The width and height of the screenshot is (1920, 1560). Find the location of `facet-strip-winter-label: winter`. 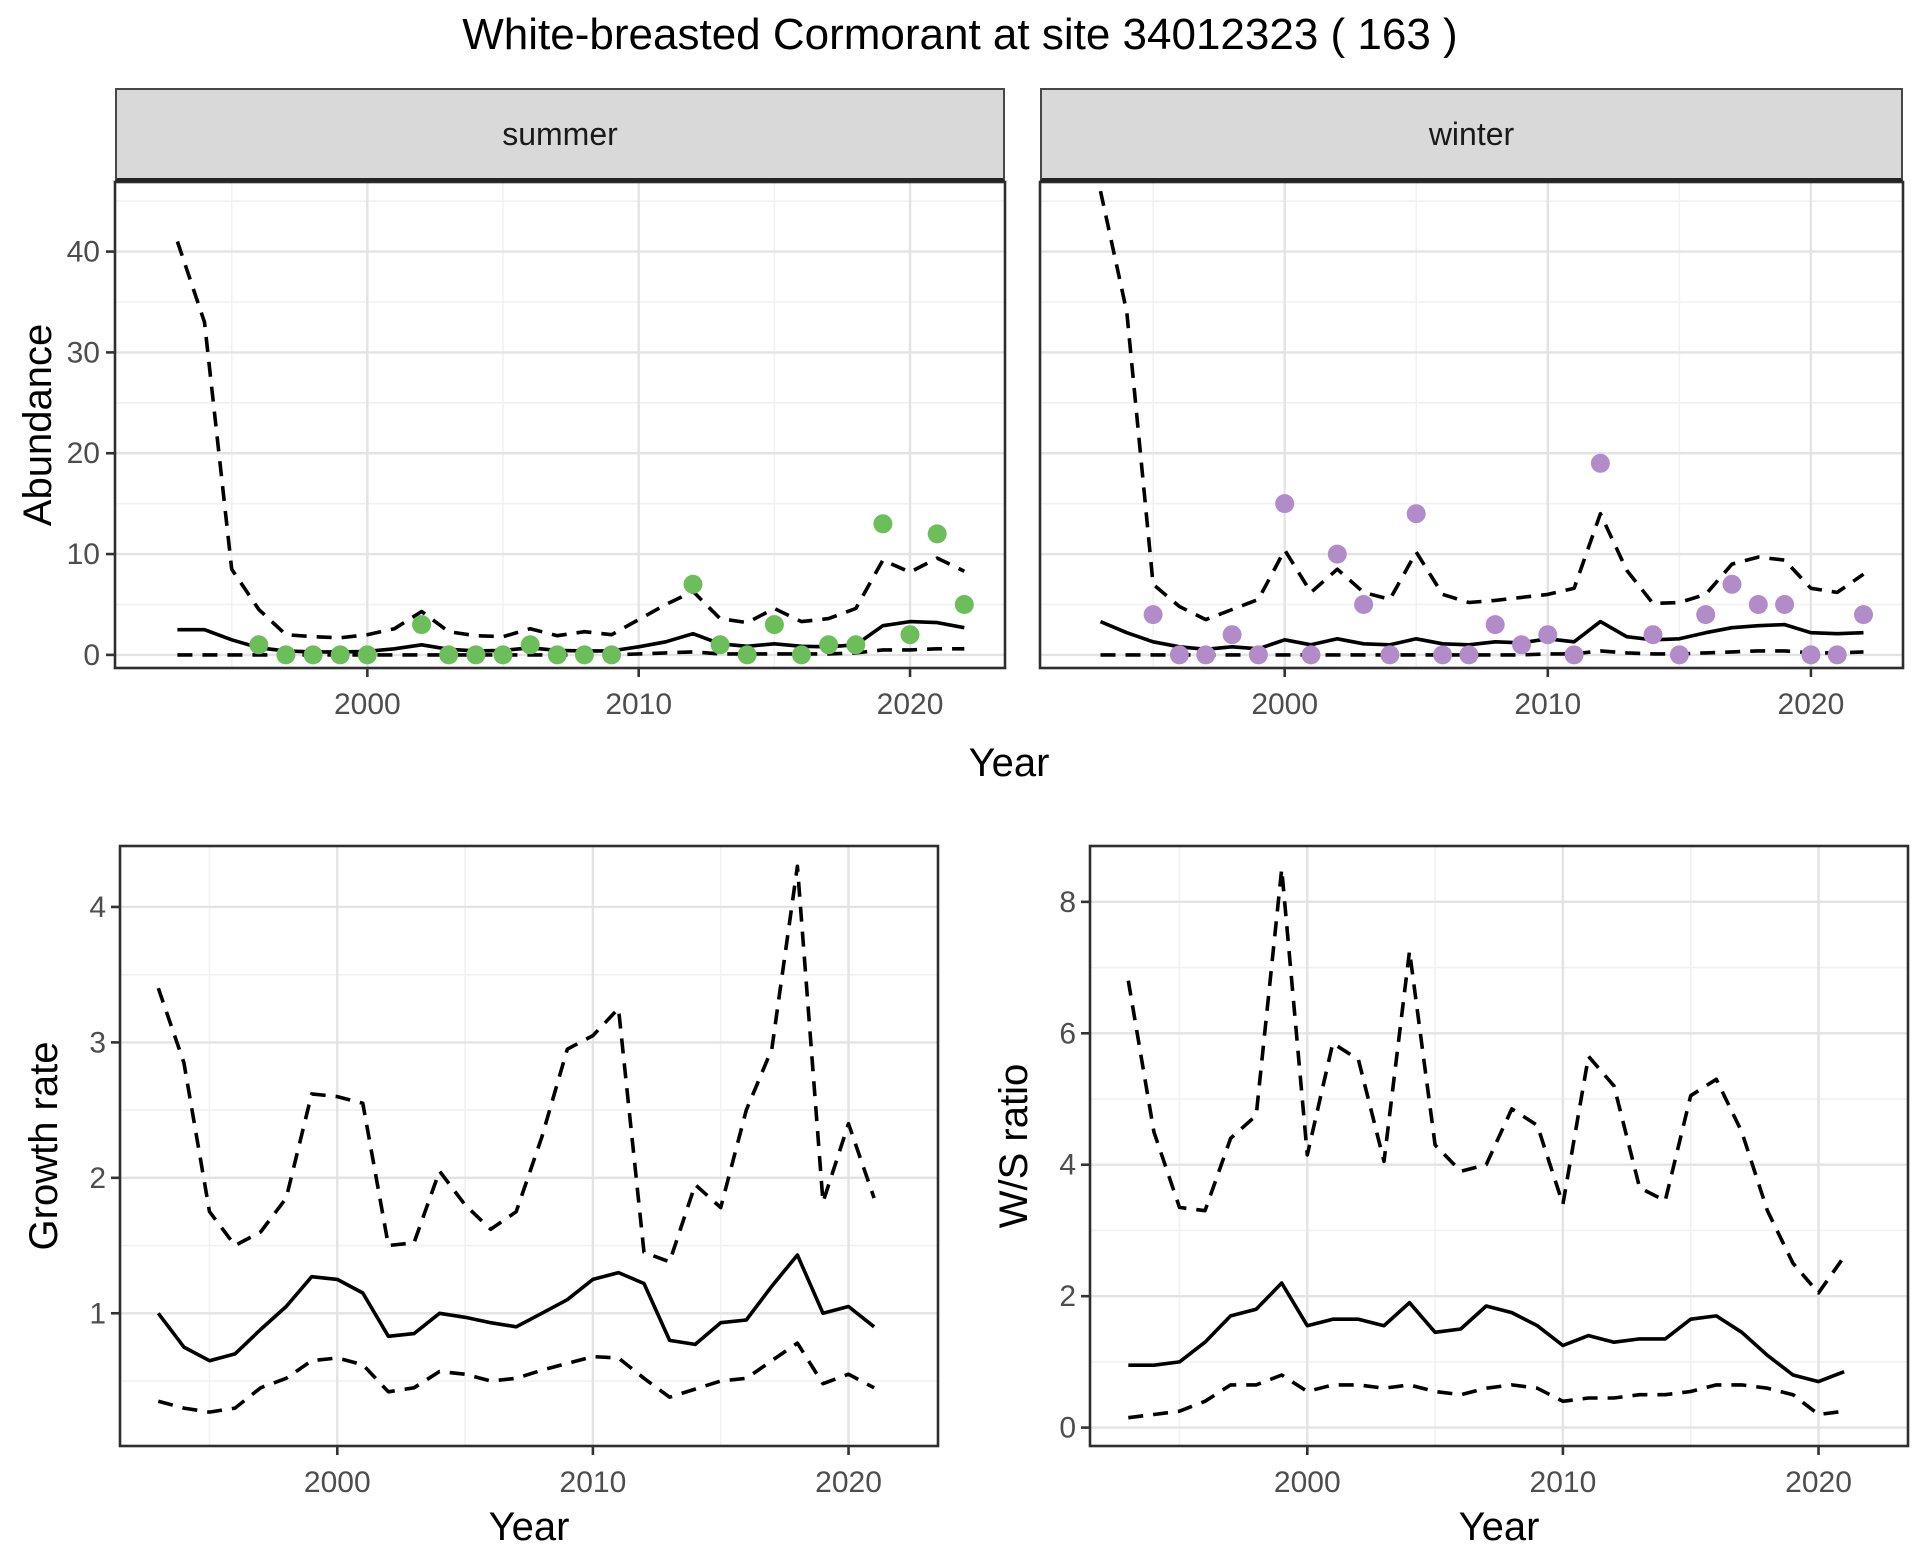

facet-strip-winter-label: winter is located at coordinates (1471, 133).